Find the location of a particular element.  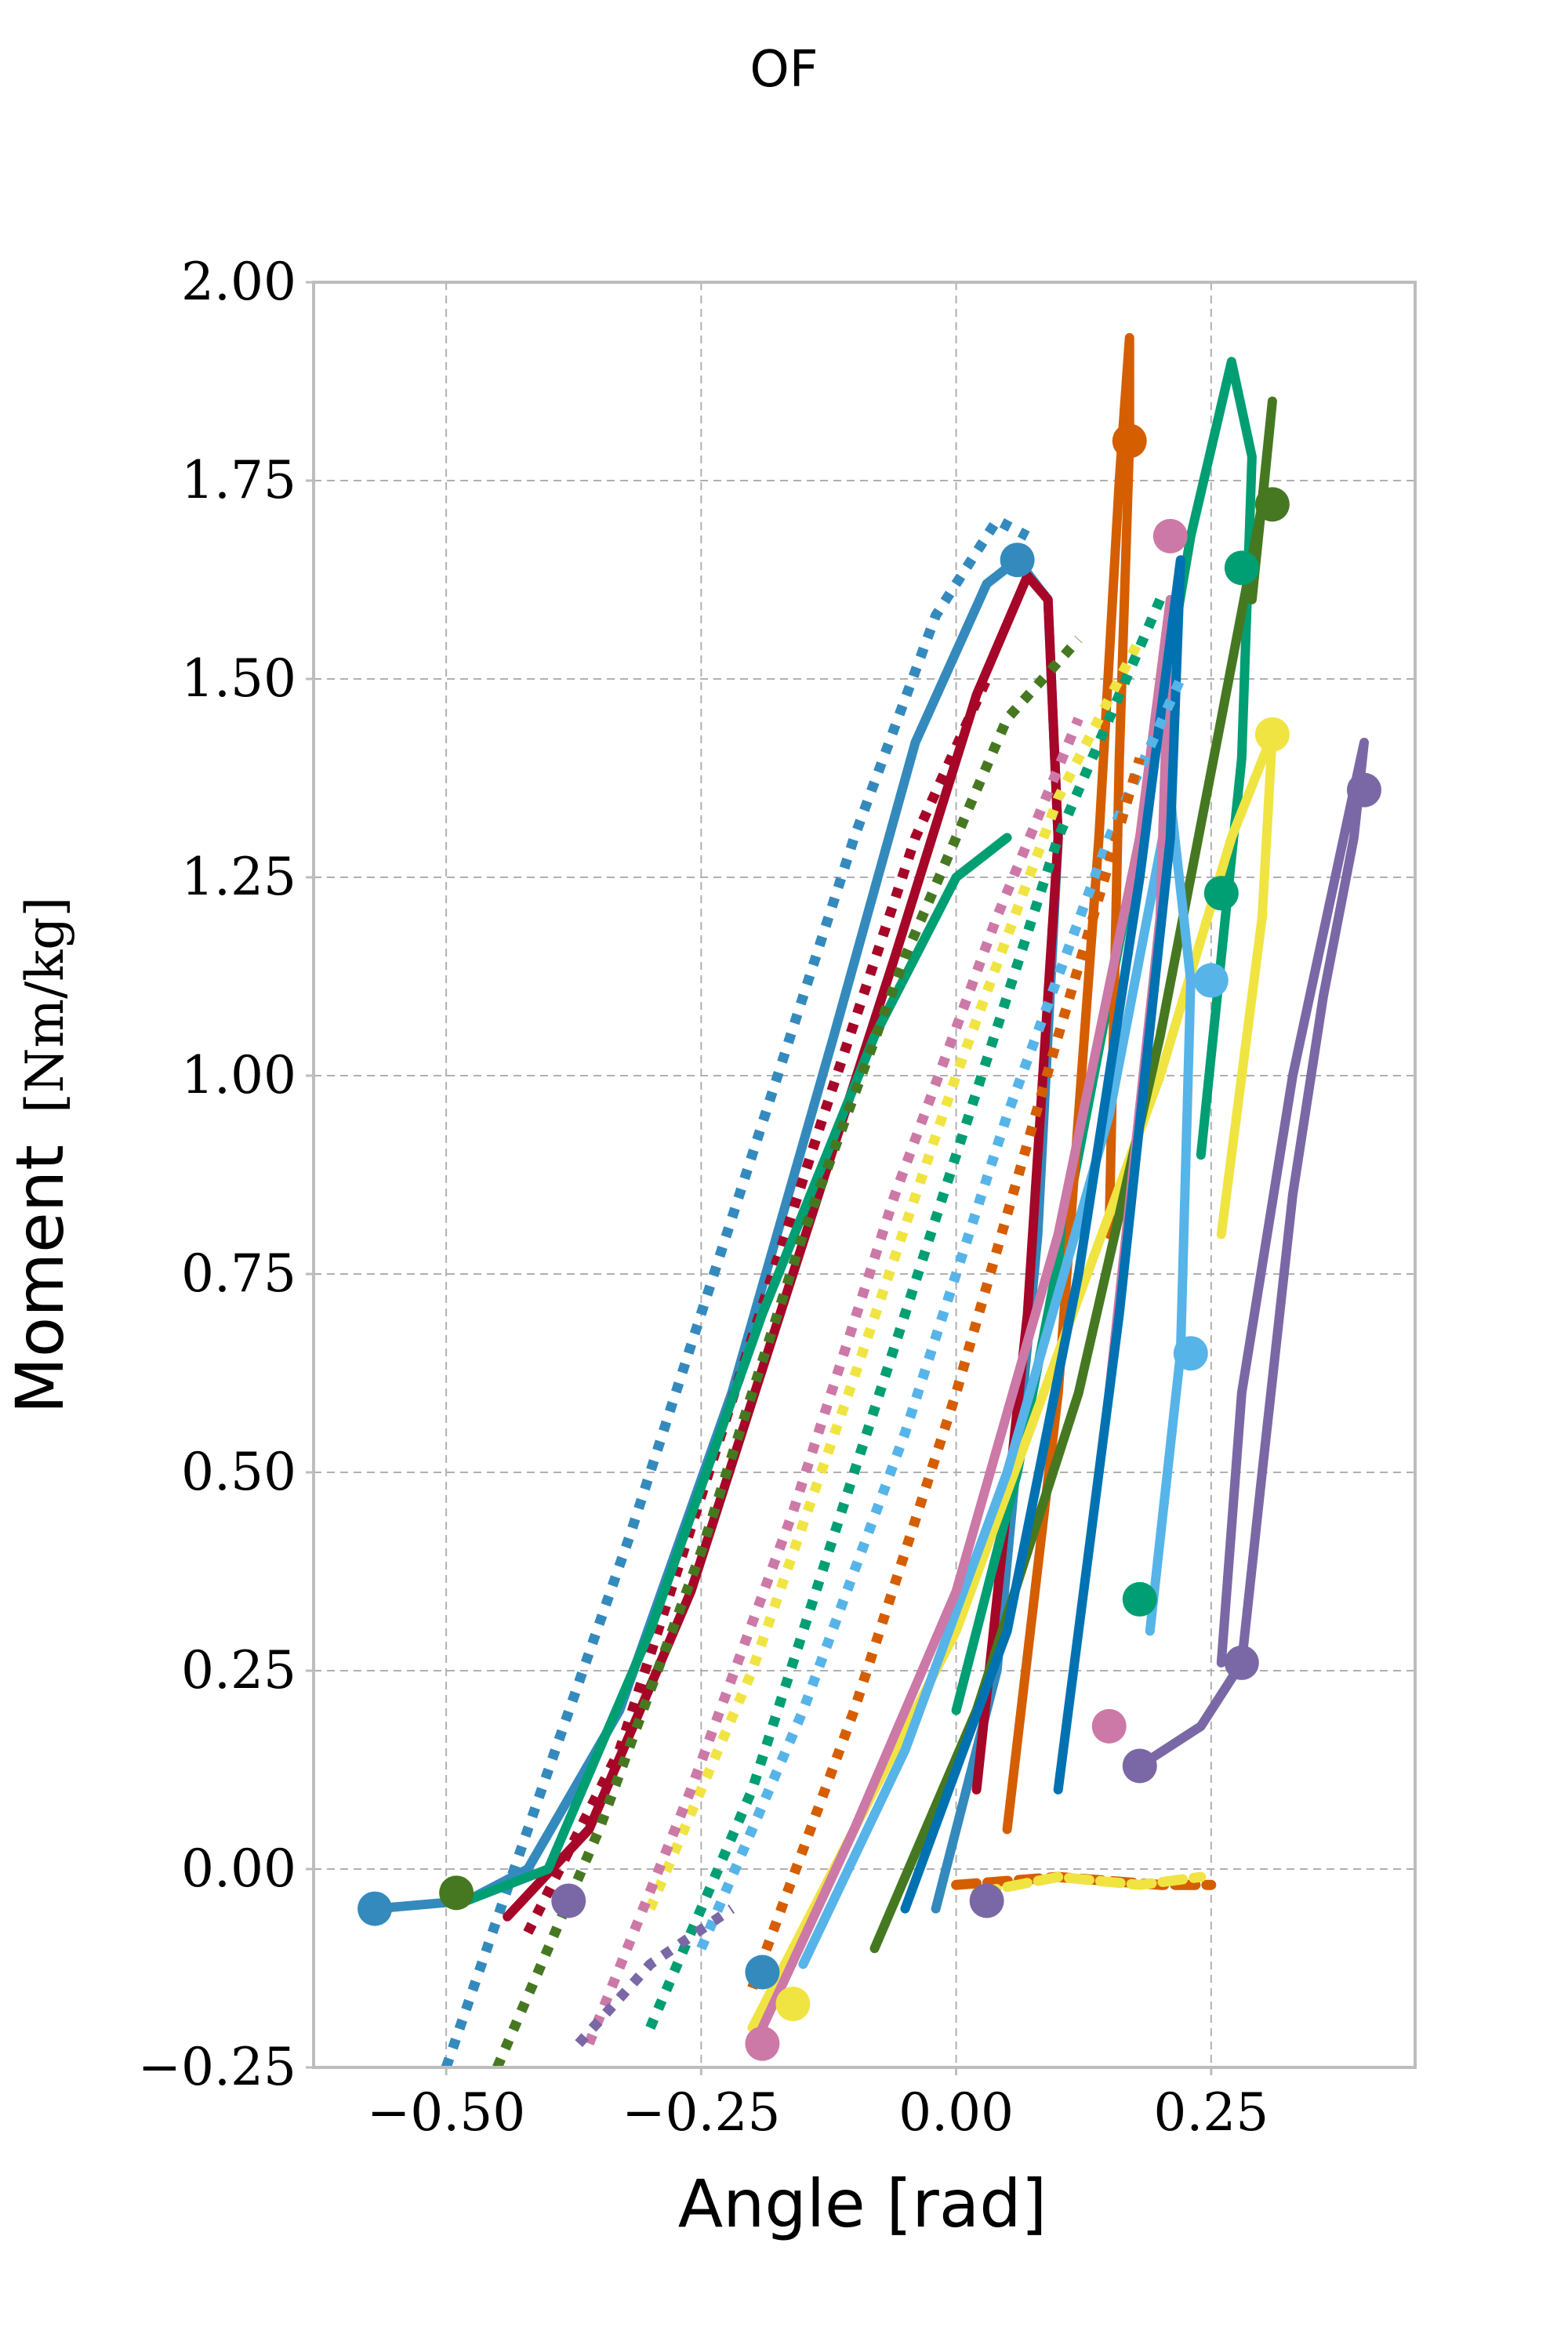

y-axis-title: Moment [Nm/kg] is located at coordinates (40, 1155).